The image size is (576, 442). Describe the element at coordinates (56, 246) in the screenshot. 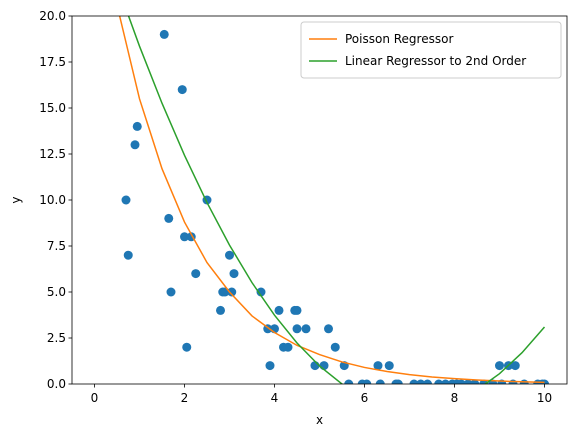

I see `y-tick-label: 7.5` at that location.